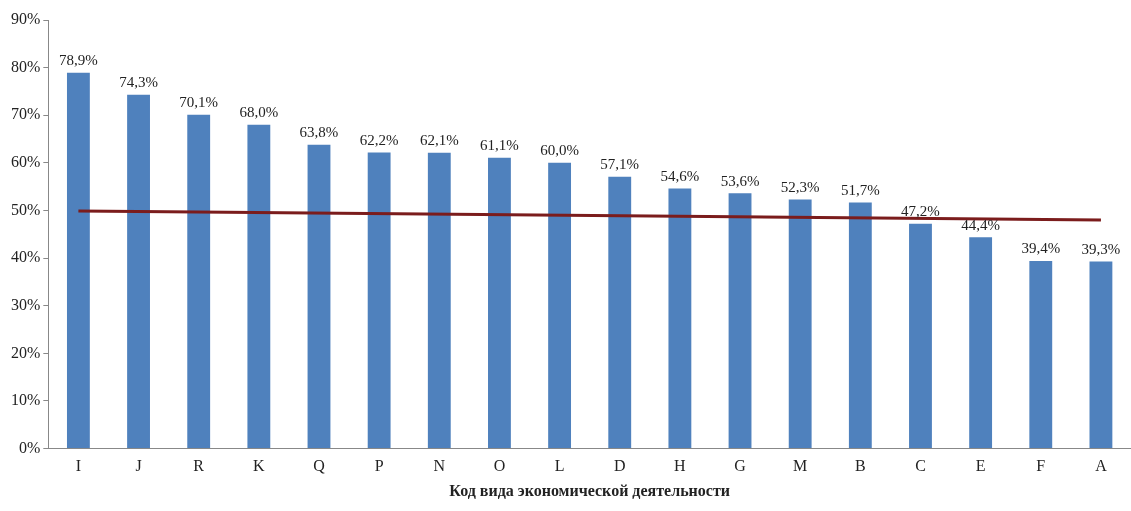 Image resolution: width=1131 pixels, height=511 pixels. What do you see at coordinates (26, 66) in the screenshot?
I see `y-tick-label: 80%` at bounding box center [26, 66].